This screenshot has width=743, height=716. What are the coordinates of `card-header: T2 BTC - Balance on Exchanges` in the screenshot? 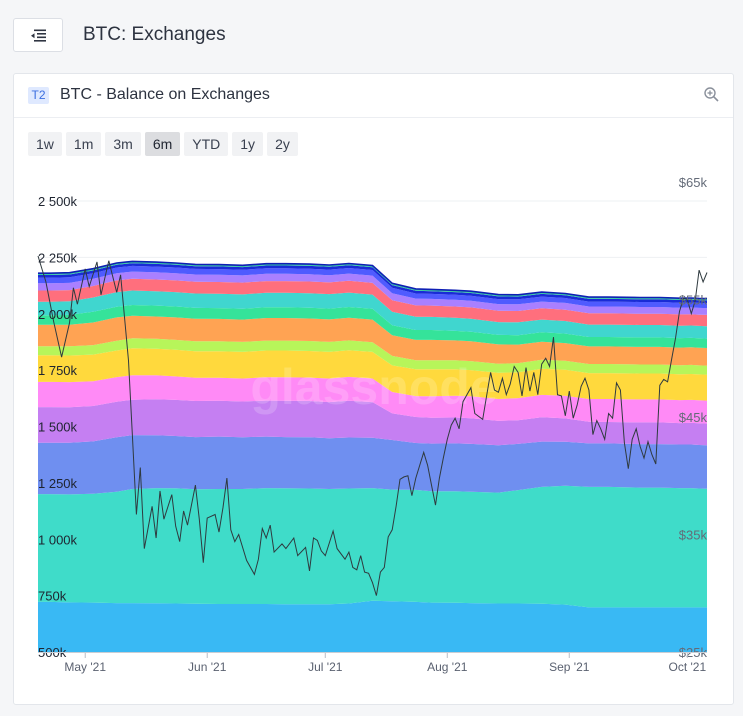 It's located at (373, 96).